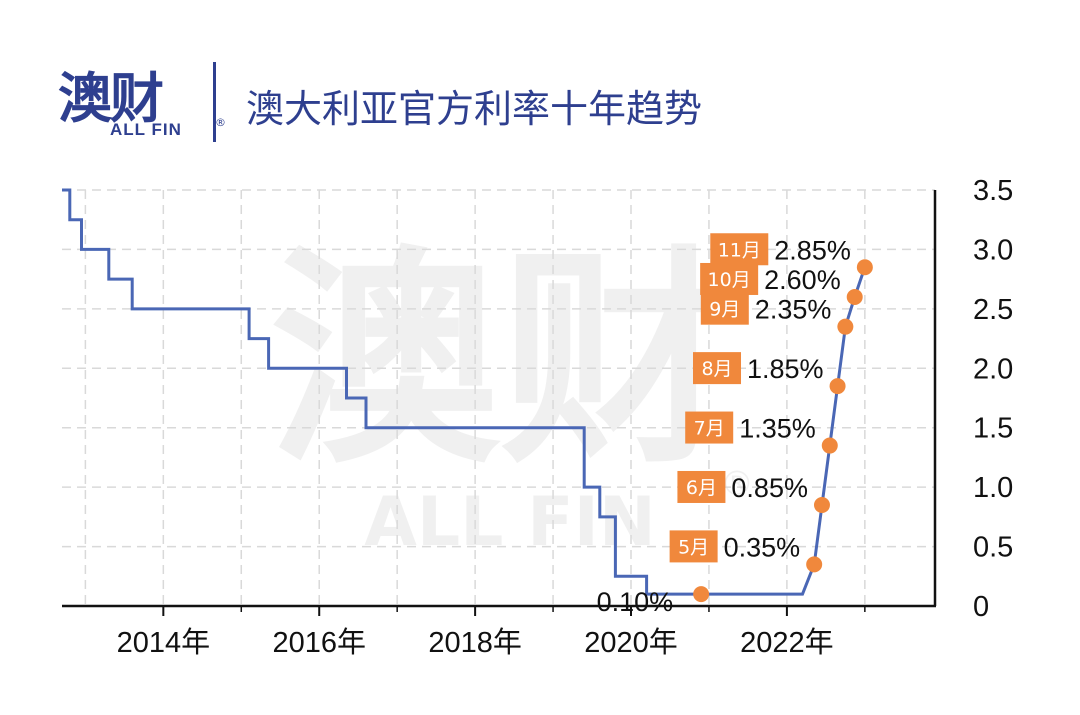 This screenshot has width=1080, height=715. I want to click on x-tick-label: 2016年, so click(319, 642).